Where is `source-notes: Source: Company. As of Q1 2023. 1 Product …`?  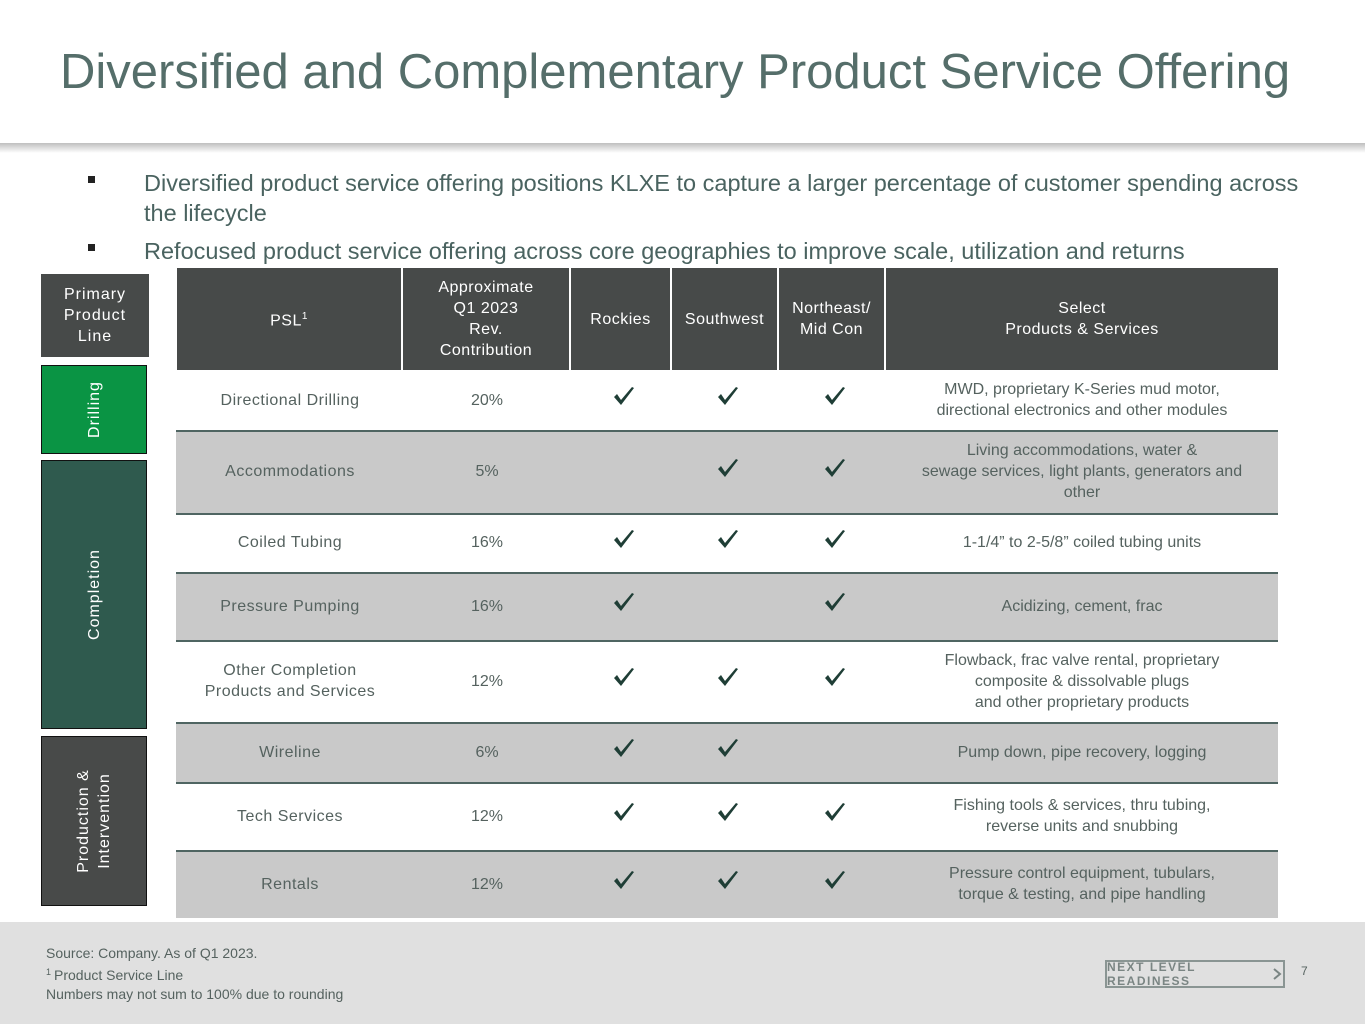
source-notes: Source: Company. As of Q1 2023. 1 Product … is located at coordinates (194, 973).